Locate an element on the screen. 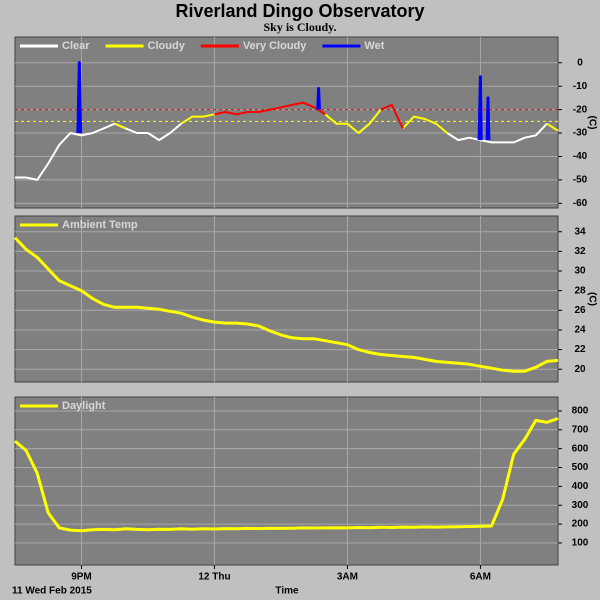  date-label: 11 Wed Feb 2015 is located at coordinates (52, 591).